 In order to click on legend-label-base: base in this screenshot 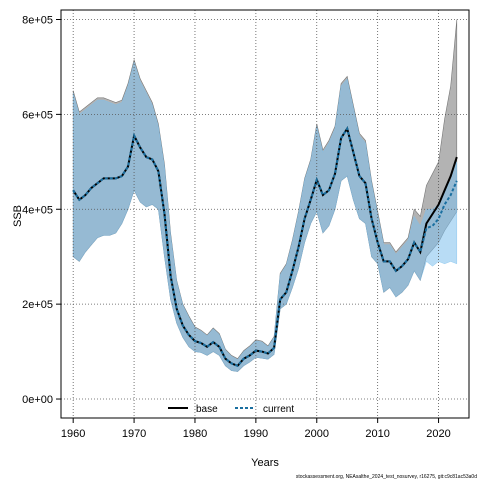, I will do `click(207, 409)`.